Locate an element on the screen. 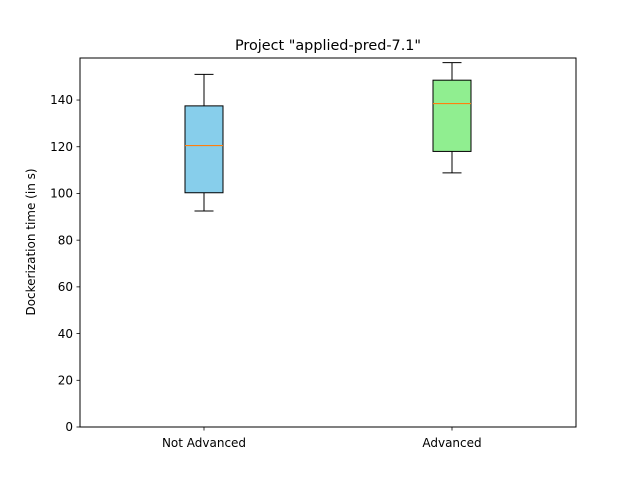 The image size is (640, 484). box-series is located at coordinates (328, 137).